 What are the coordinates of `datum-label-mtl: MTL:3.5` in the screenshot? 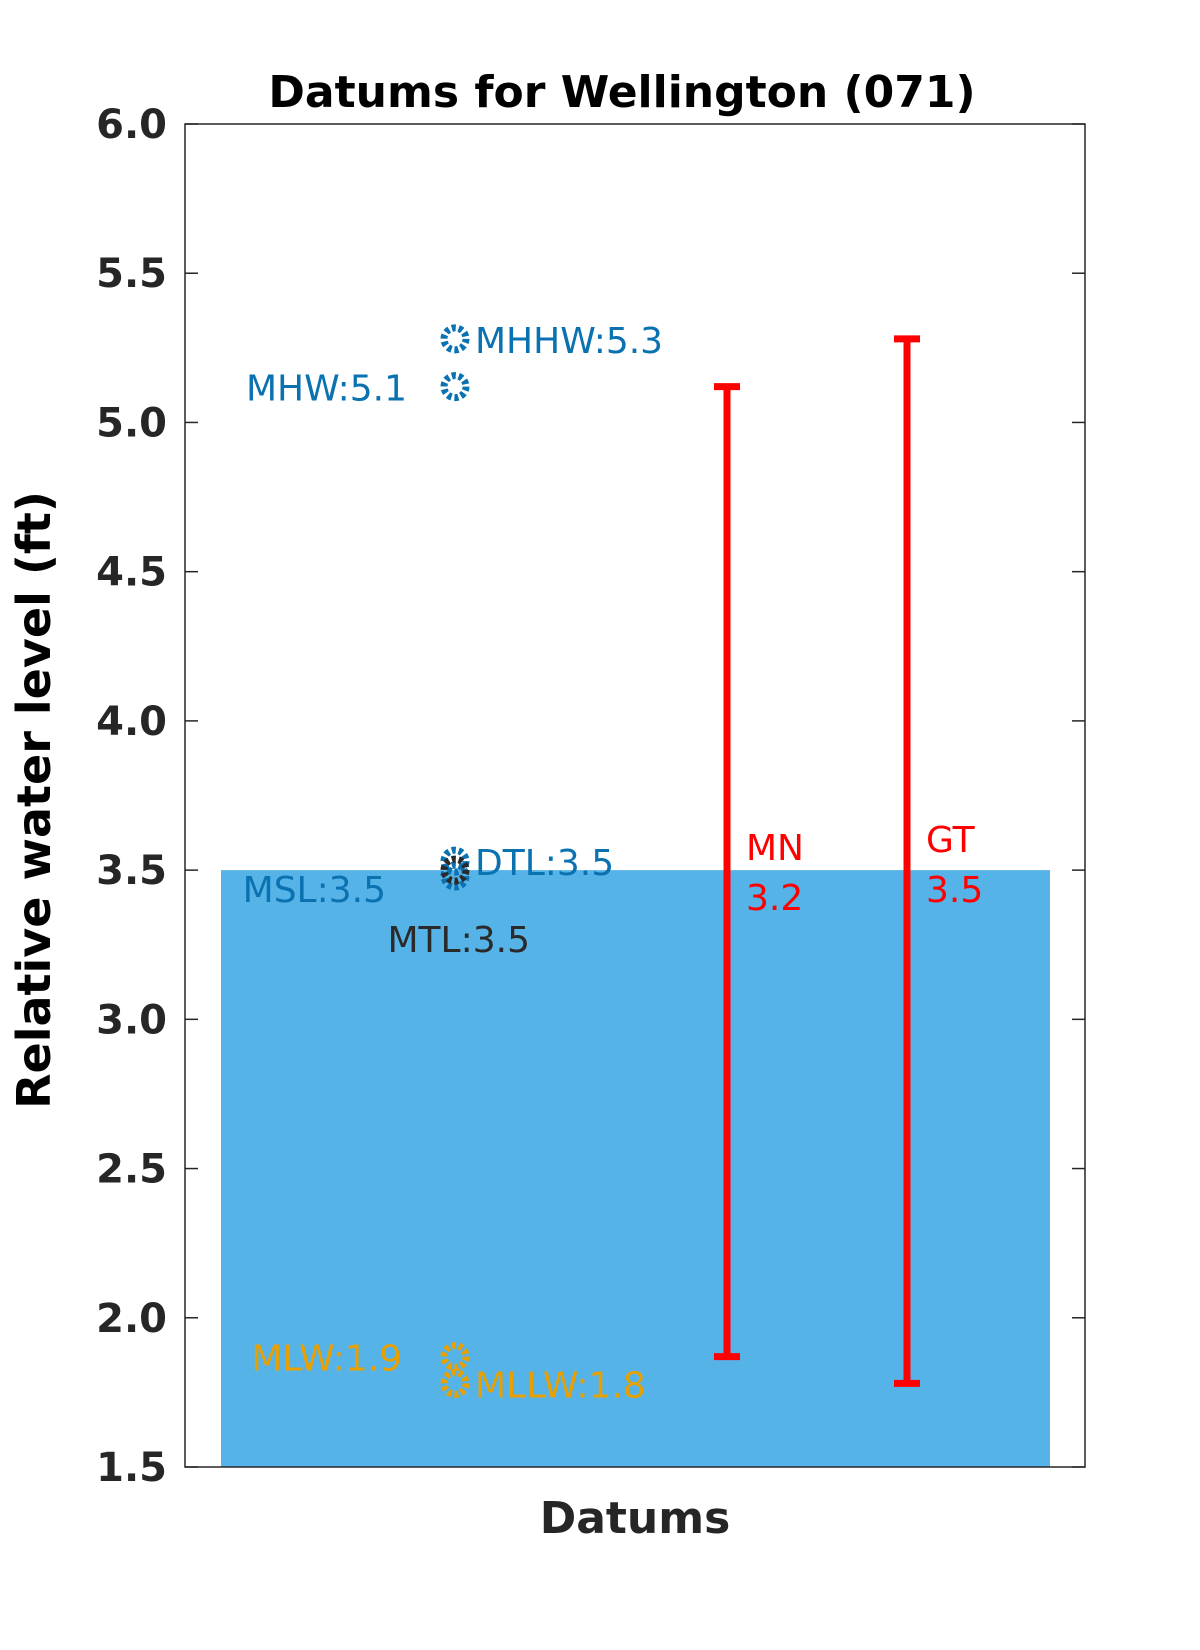 It's located at (459, 940).